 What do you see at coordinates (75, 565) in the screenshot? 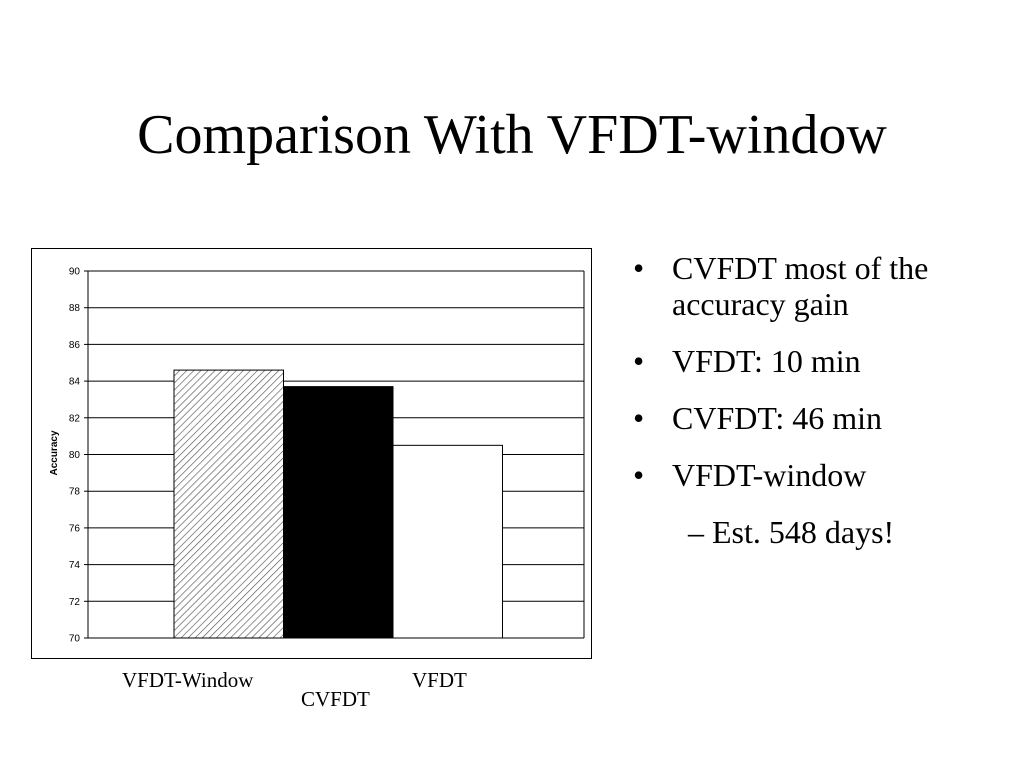
I see `y-tick-label: 74` at bounding box center [75, 565].